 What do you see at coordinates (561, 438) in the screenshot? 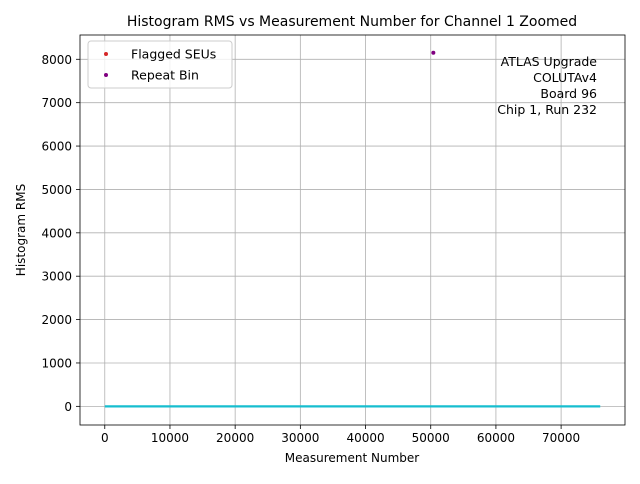
I see `x-tick-label: 70000` at bounding box center [561, 438].